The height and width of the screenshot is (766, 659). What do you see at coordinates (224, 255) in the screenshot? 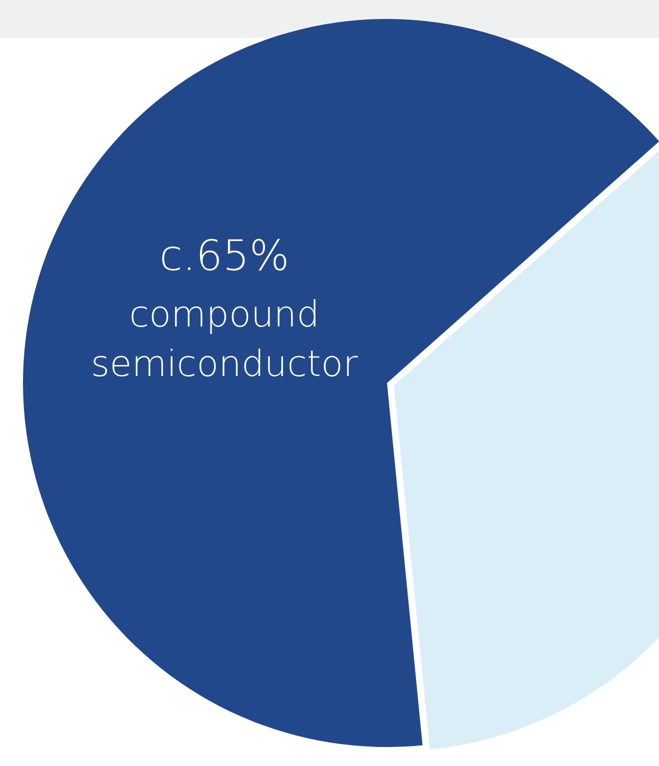
I see `data-label: c.65%` at bounding box center [224, 255].